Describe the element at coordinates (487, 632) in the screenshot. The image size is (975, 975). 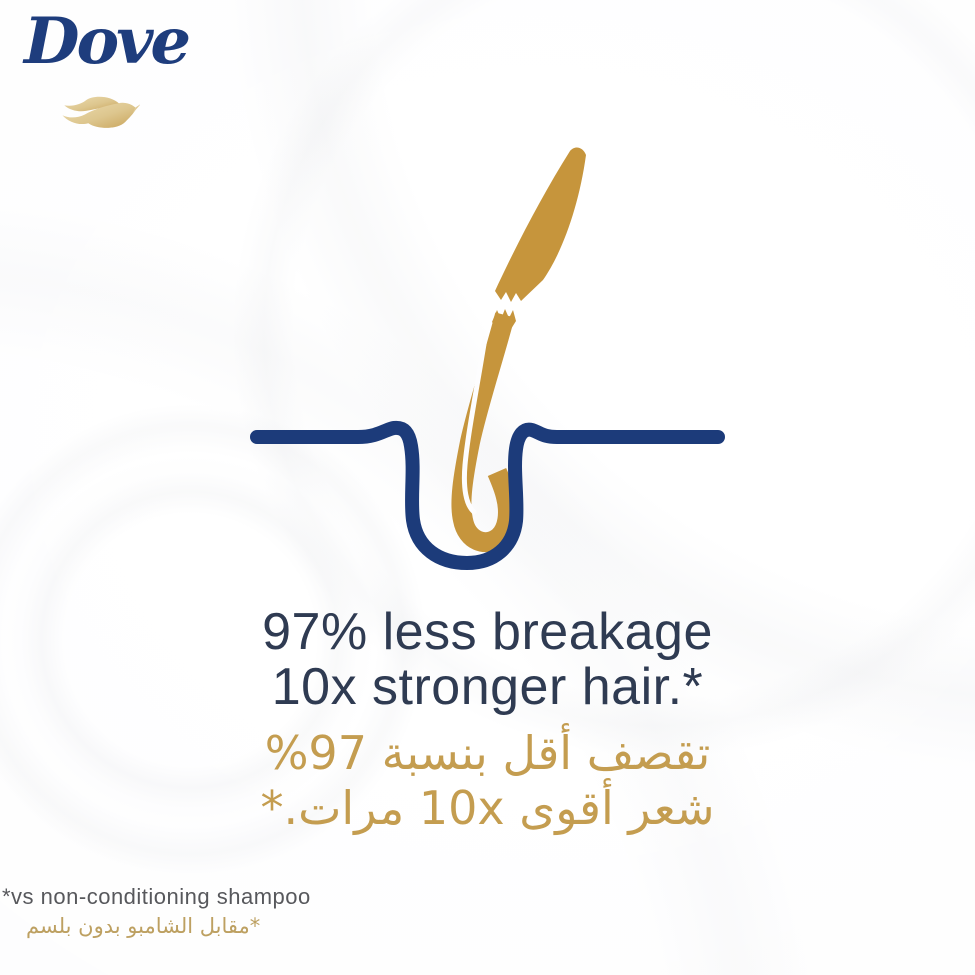
I see `claim-english-line1: 97% less breakage` at that location.